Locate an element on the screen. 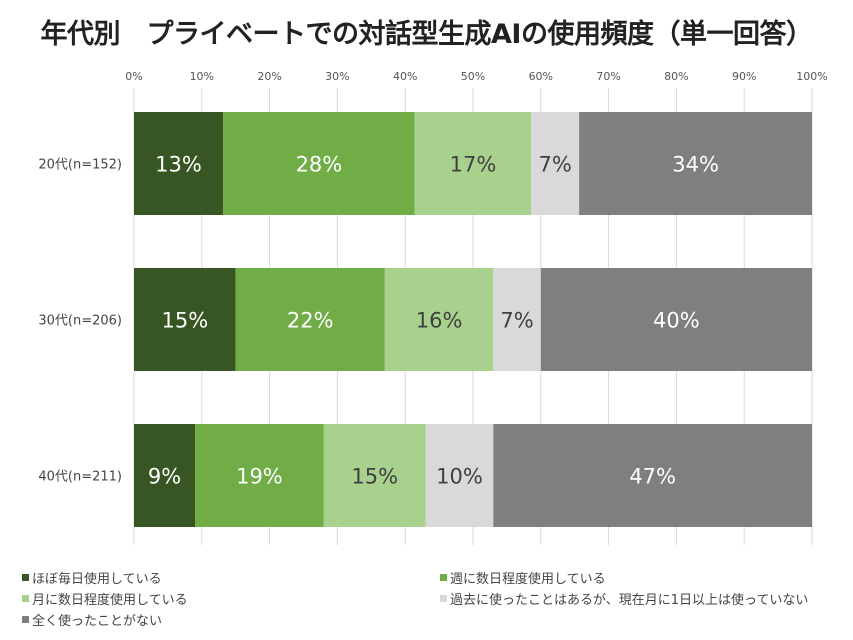  x-tick-label: 90% is located at coordinates (744, 76).